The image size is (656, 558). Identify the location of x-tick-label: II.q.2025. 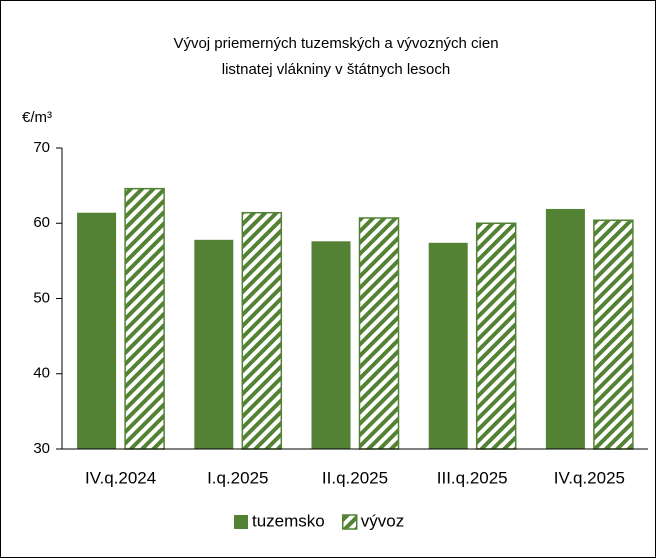
(355, 477).